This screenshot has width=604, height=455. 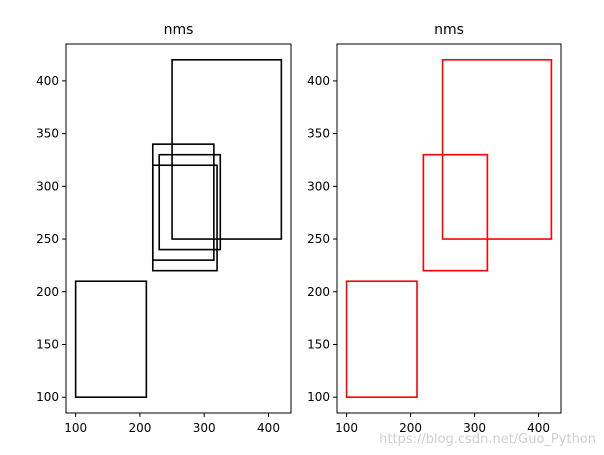 I want to click on right-y-tick-label-100: 100, so click(x=318, y=397).